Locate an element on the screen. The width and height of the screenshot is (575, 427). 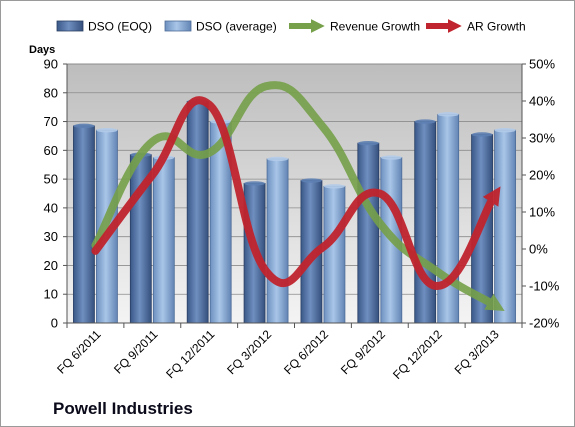
x-tick-label: FQ 9/2011 is located at coordinates (136, 352).